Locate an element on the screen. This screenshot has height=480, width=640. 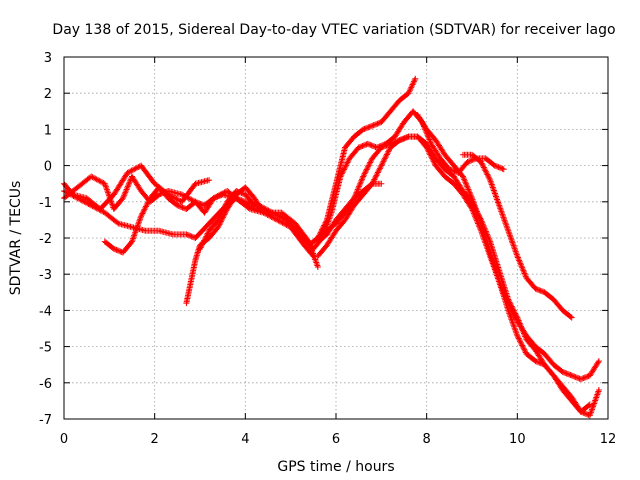
y-tick-label: -4 is located at coordinates (45, 311).